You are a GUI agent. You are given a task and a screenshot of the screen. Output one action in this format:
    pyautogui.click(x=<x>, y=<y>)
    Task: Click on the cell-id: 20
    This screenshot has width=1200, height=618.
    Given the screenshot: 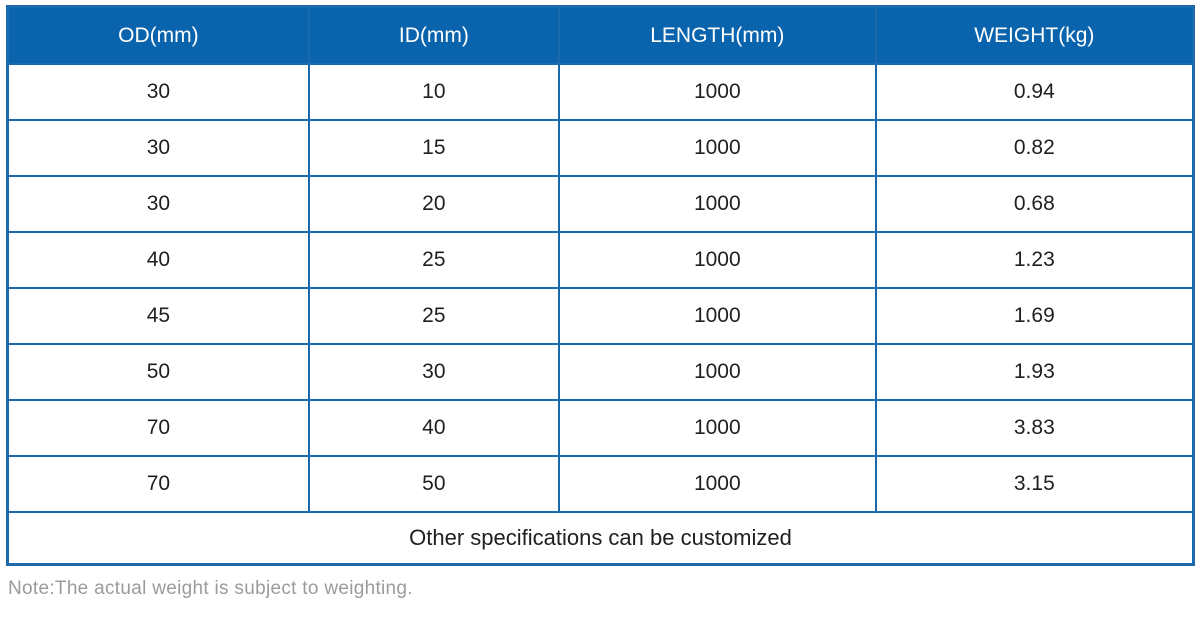 What is the action you would take?
    pyautogui.click(x=433, y=204)
    